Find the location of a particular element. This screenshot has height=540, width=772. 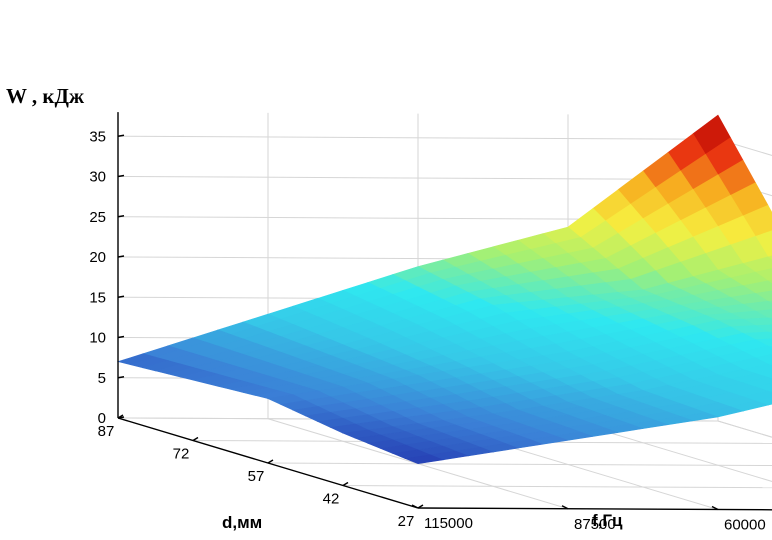

z-tick-label: 30 is located at coordinates (97, 177).